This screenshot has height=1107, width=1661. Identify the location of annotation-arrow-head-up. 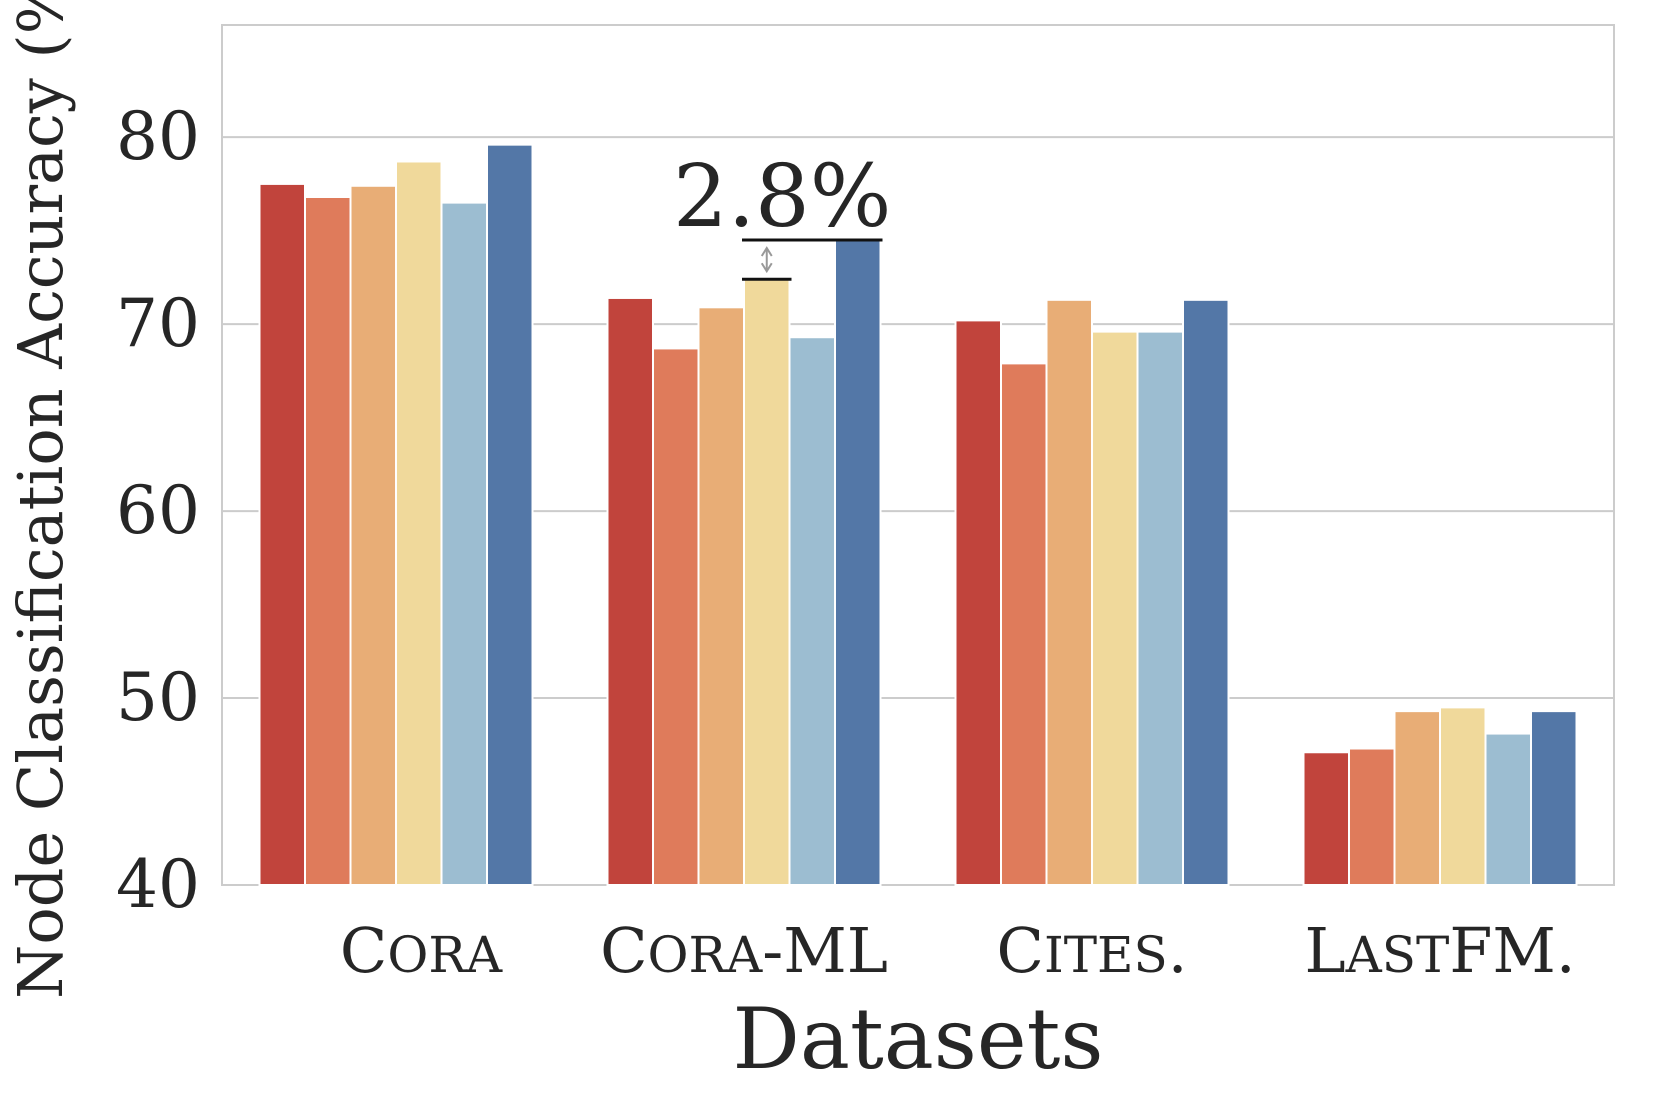
(766, 251).